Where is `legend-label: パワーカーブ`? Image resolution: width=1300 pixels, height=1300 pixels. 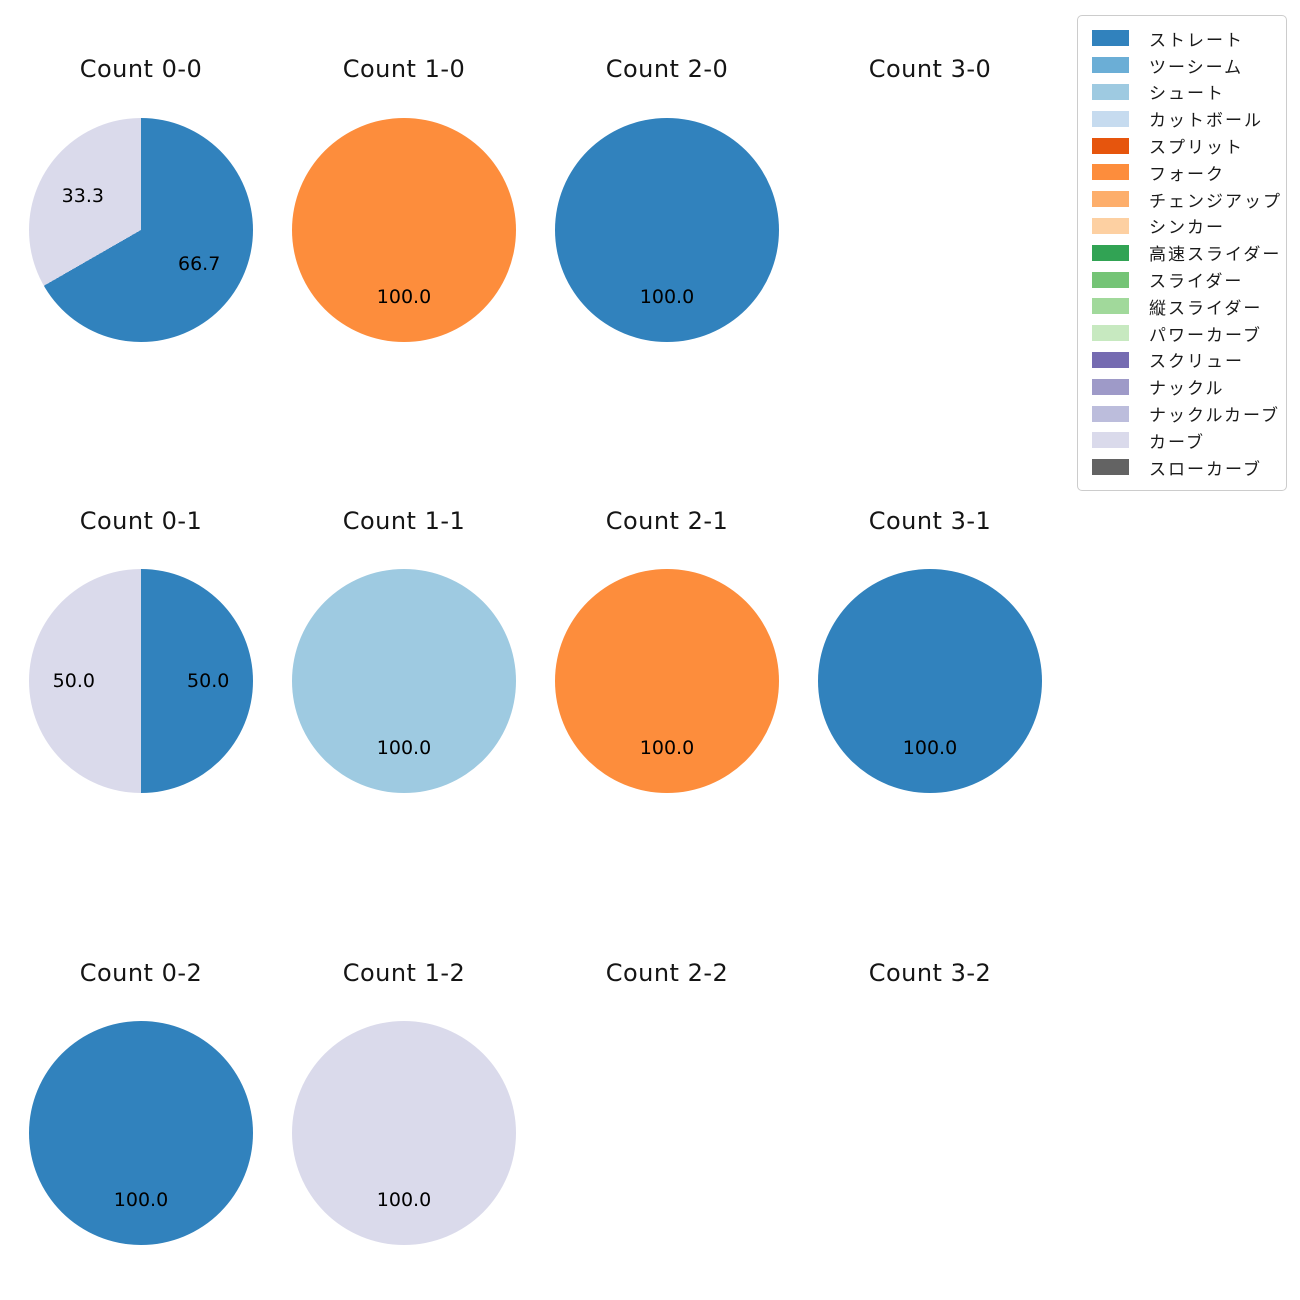
legend-label: パワーカーブ is located at coordinates (1205, 335).